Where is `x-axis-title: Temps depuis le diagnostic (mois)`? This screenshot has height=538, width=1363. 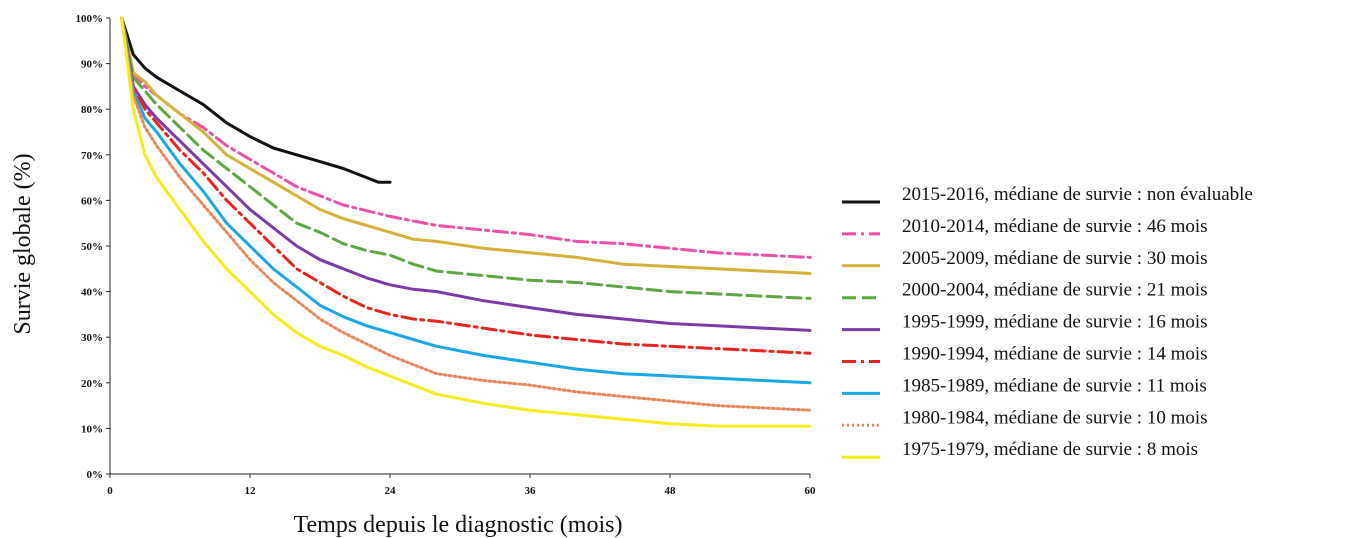 x-axis-title: Temps depuis le diagnostic (mois) is located at coordinates (458, 525).